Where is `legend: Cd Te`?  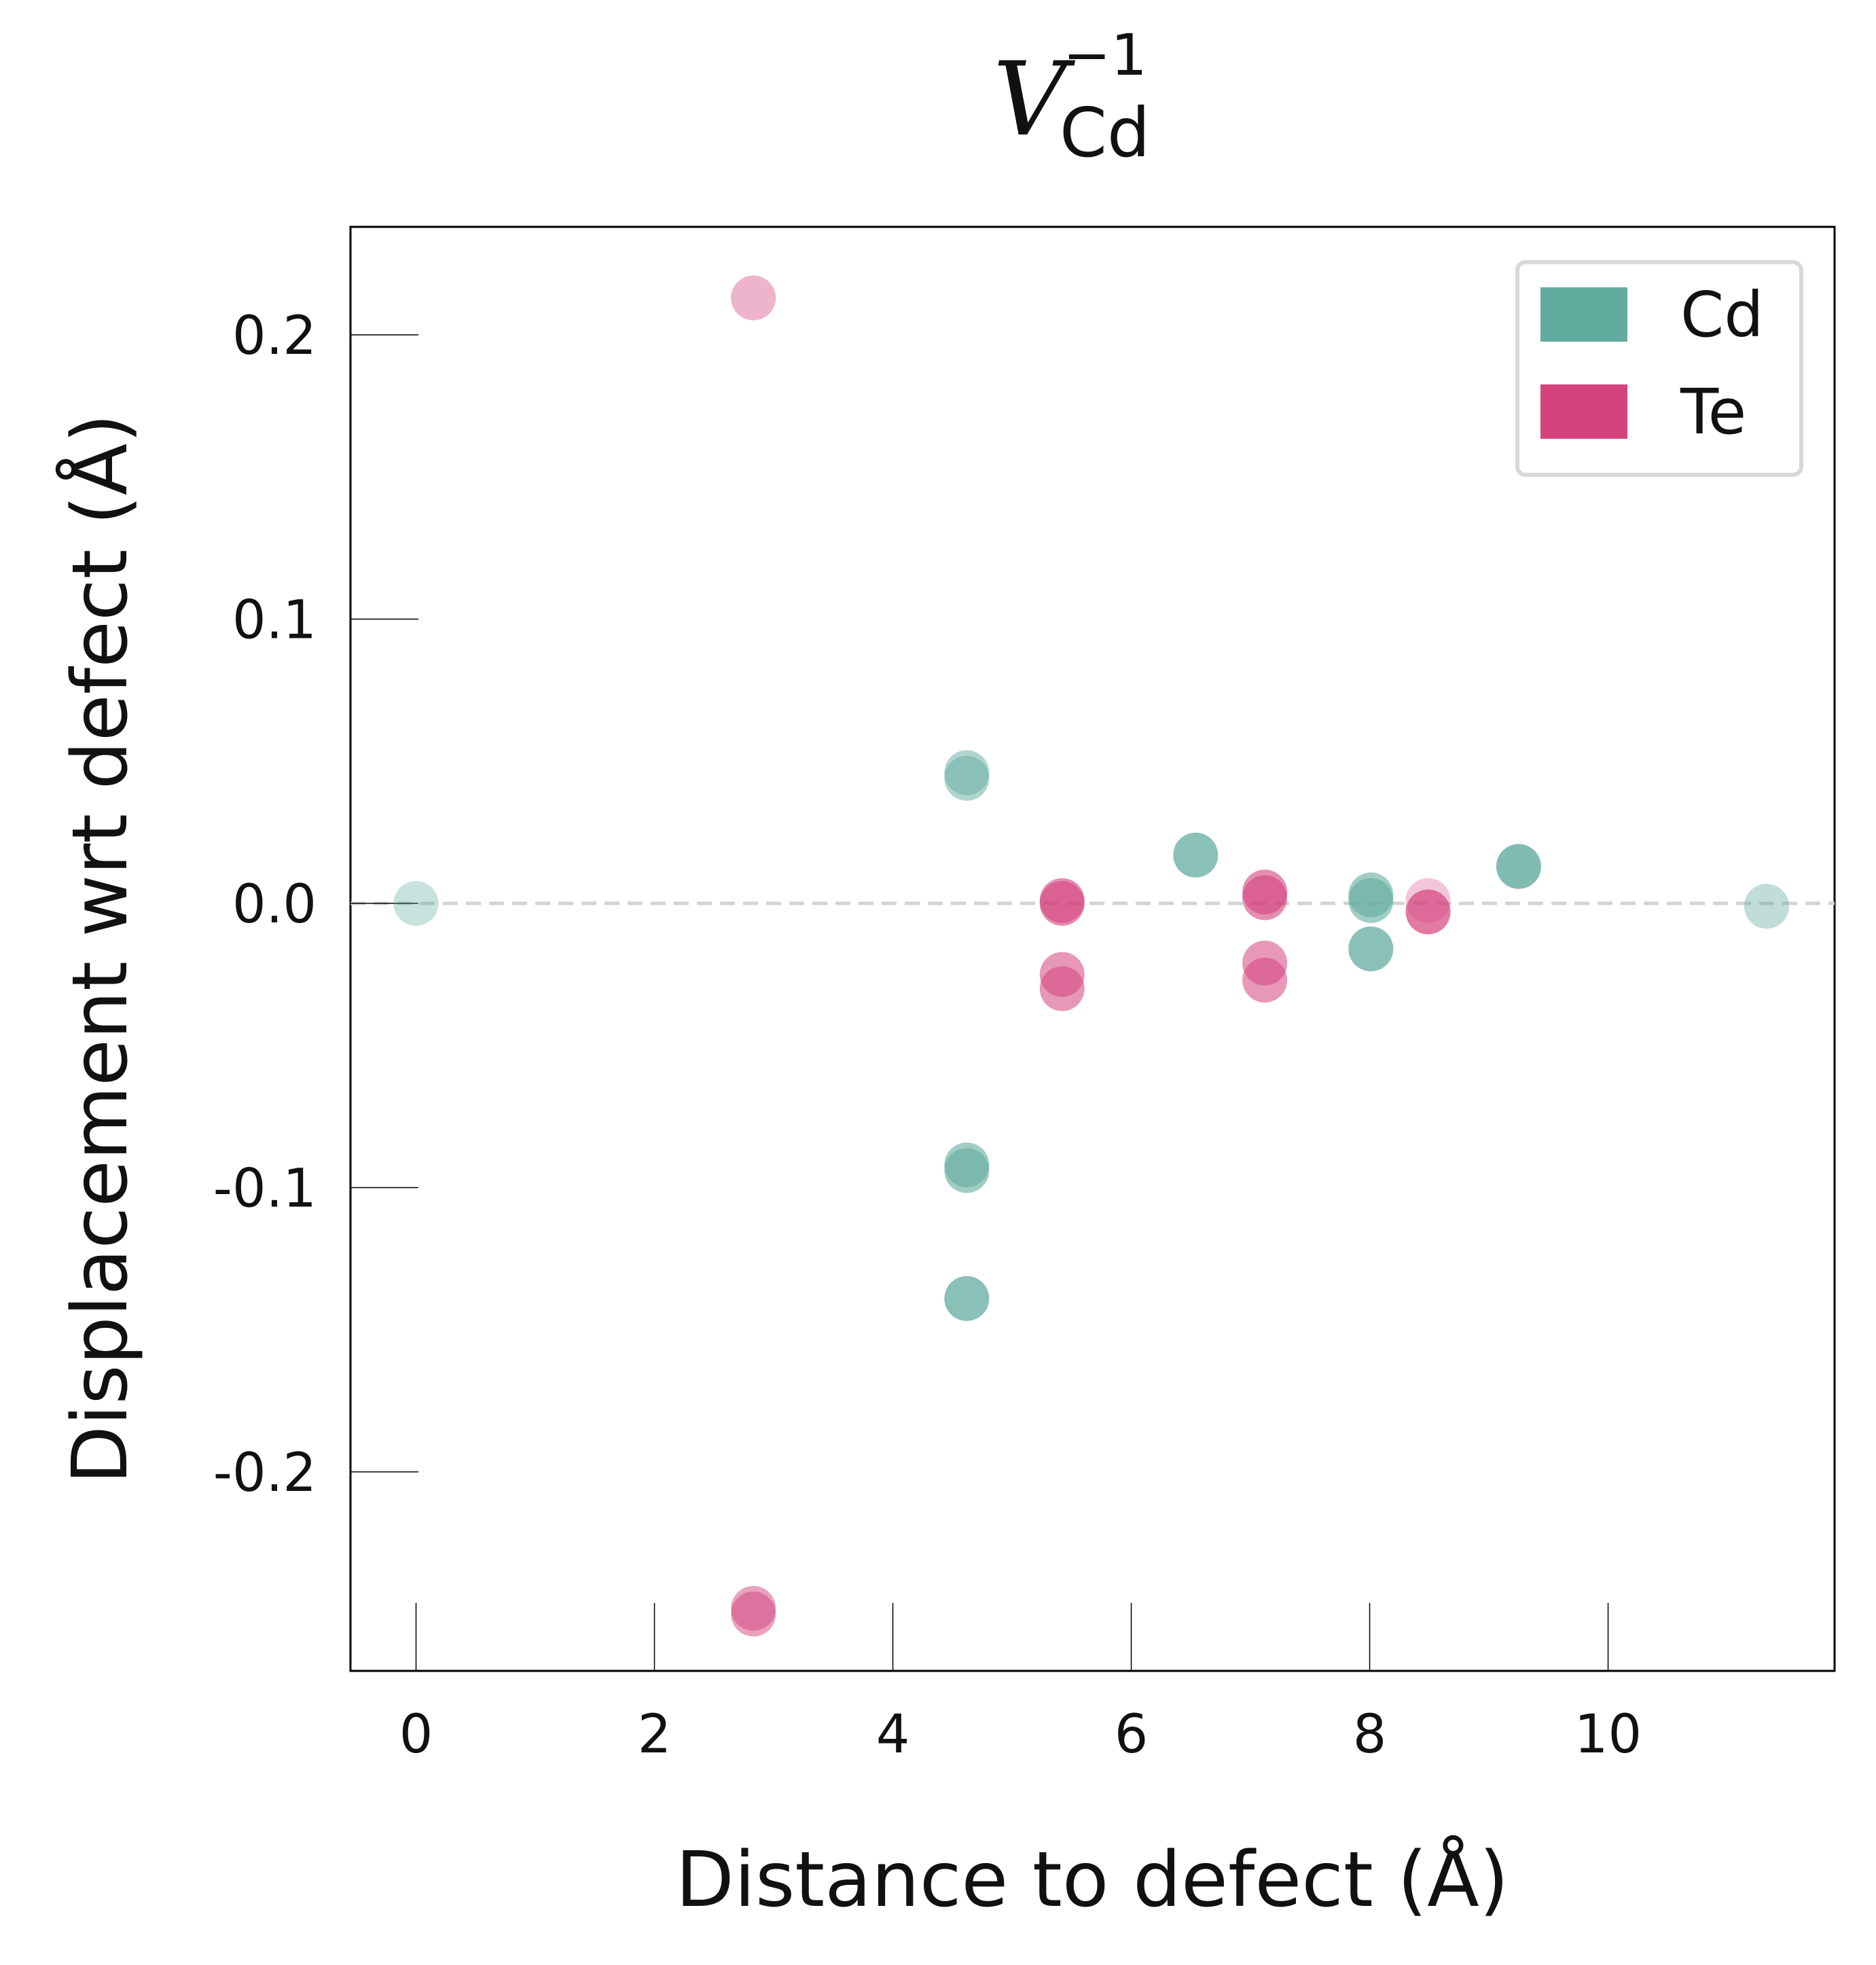 legend: Cd Te is located at coordinates (1659, 369).